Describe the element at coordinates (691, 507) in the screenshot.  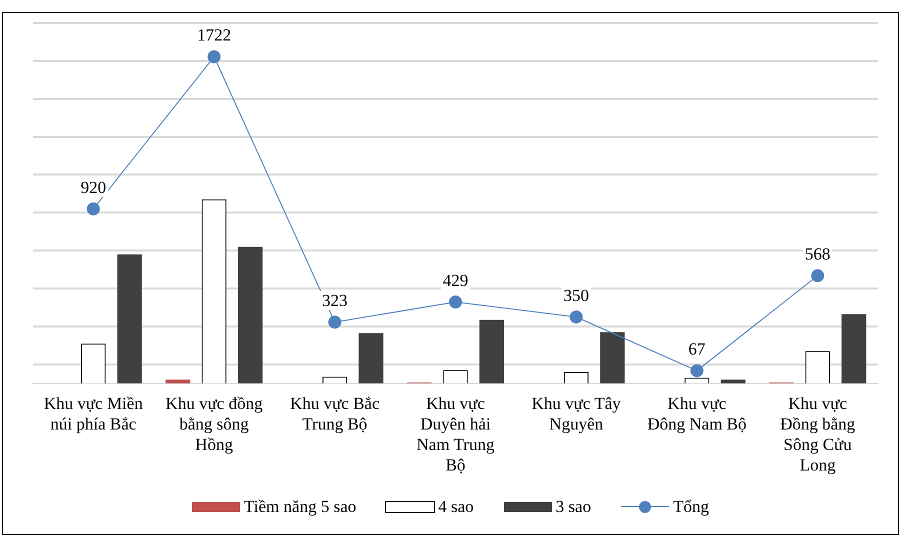
I see `legend-label: Tổng` at that location.